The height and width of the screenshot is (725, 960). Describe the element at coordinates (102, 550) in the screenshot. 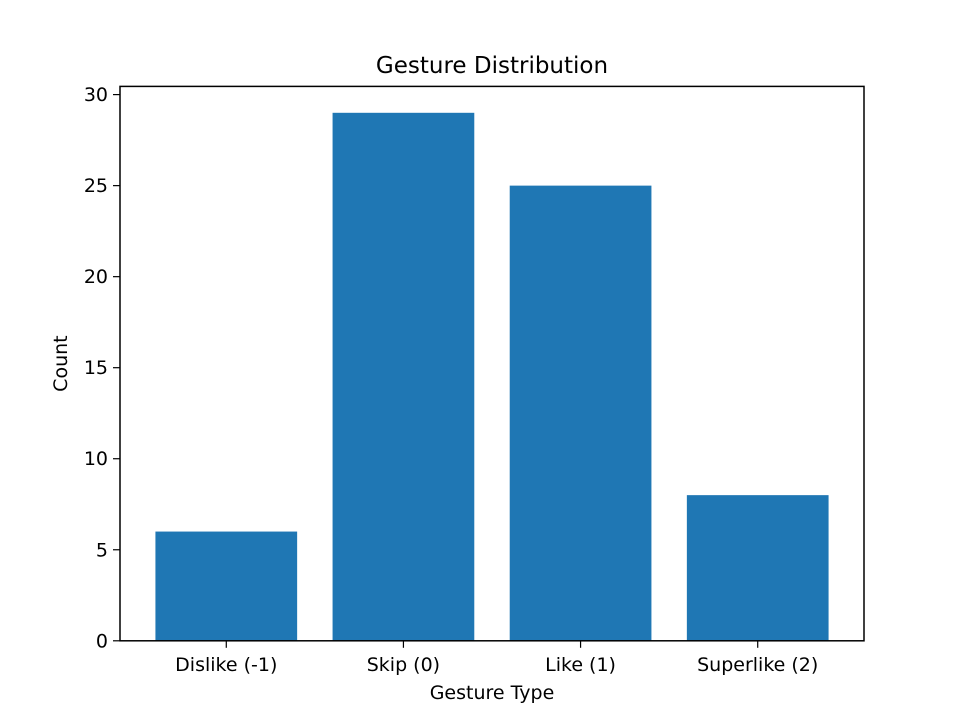

I see `y-tick-label-1: 5` at that location.